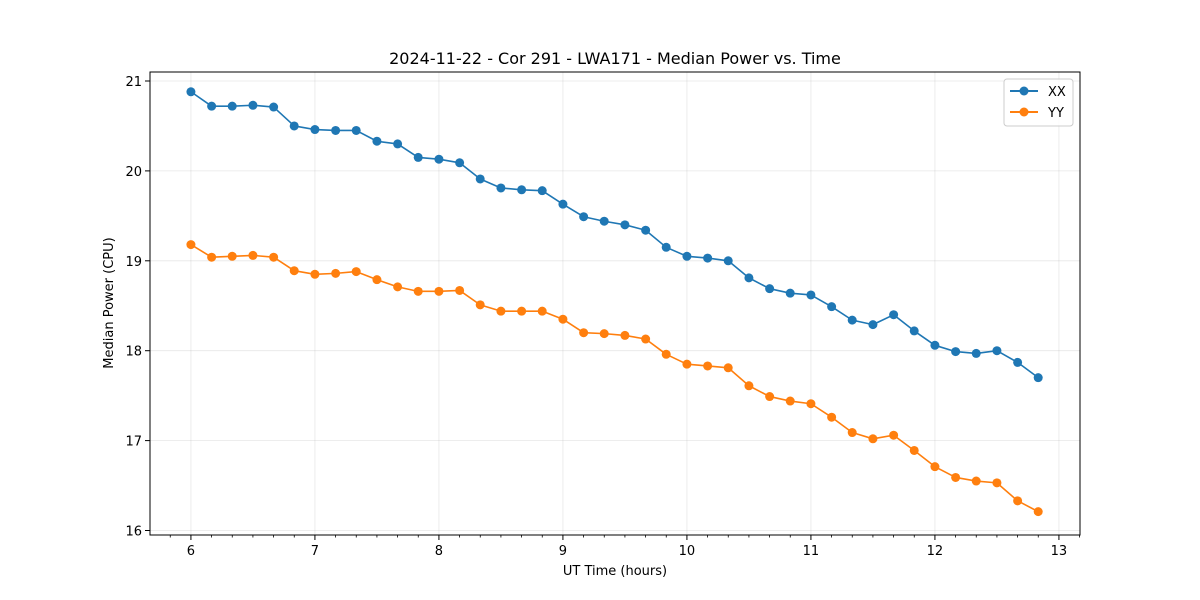  Describe the element at coordinates (133, 262) in the screenshot. I see `y-tick-label: 19` at that location.